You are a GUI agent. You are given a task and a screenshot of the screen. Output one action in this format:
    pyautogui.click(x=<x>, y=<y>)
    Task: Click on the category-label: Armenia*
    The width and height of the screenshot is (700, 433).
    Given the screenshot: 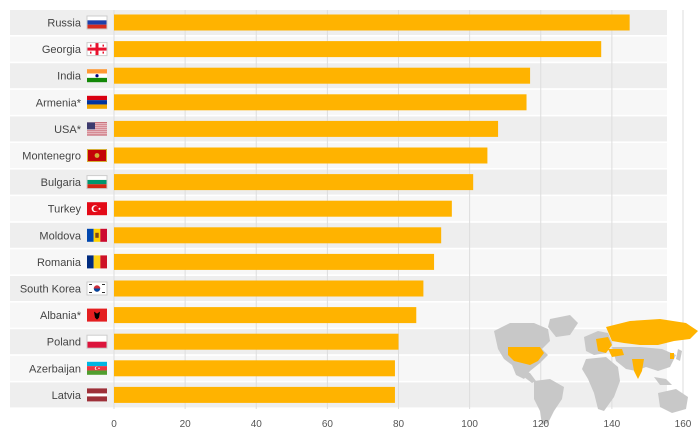 What is the action you would take?
    pyautogui.click(x=59, y=103)
    